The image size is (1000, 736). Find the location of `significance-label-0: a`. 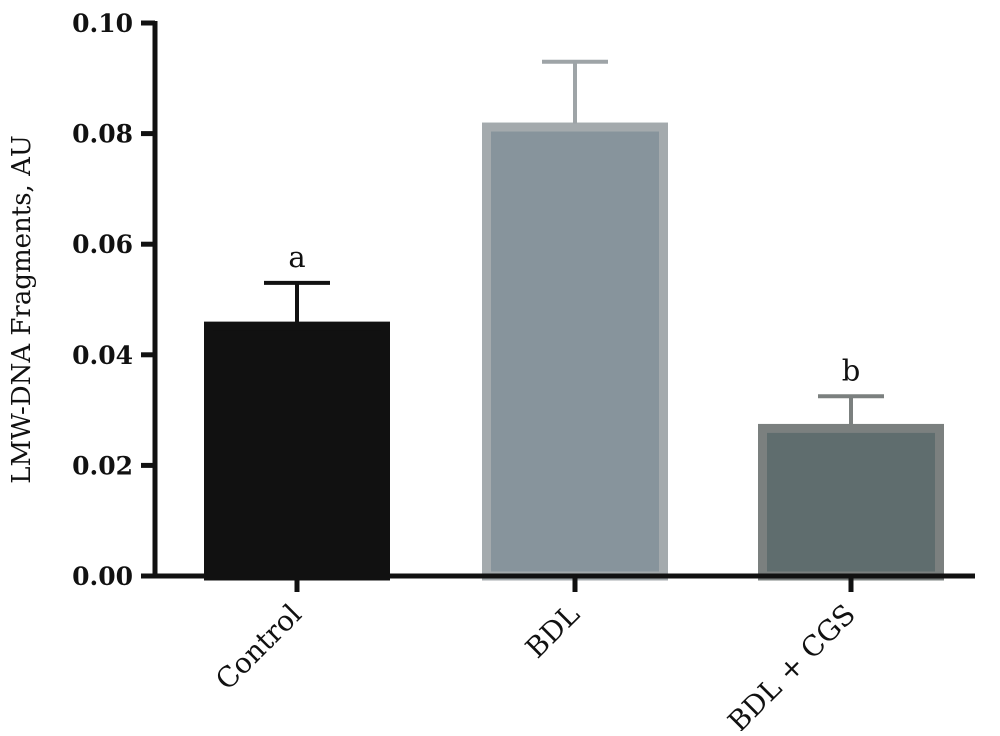

significance-label-0: a is located at coordinates (296, 257).